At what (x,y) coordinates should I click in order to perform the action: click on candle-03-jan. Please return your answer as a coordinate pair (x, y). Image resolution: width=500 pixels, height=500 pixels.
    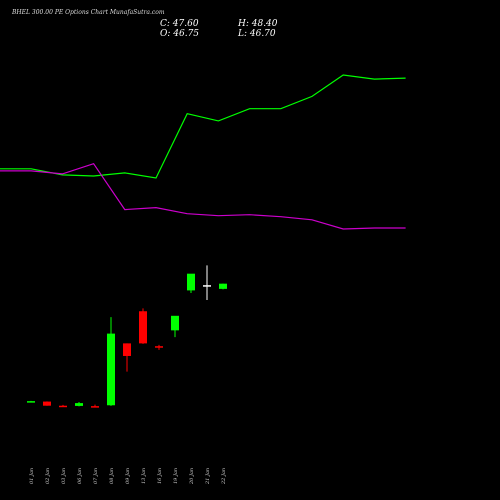
    Looking at the image, I should click on (63, 406).